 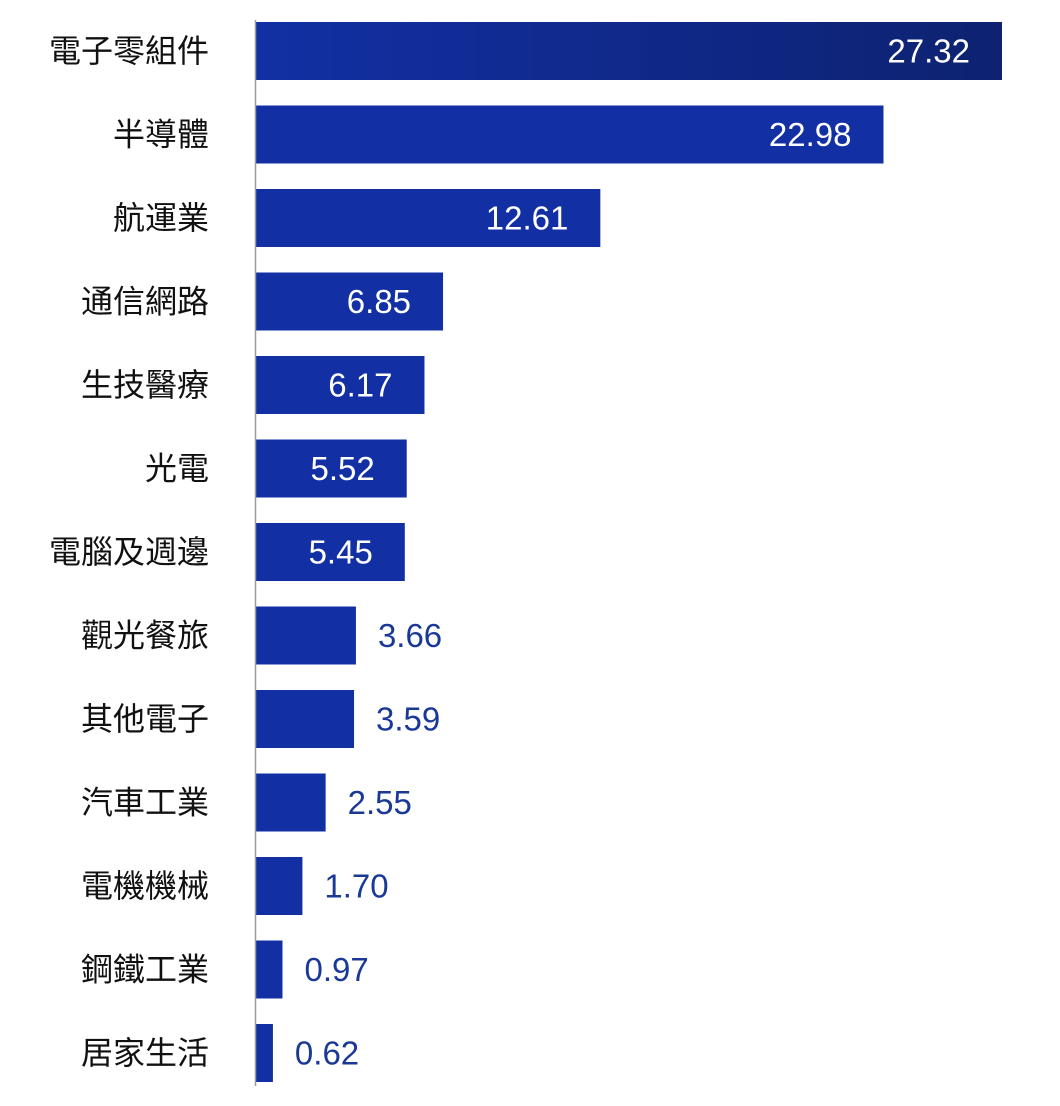 What do you see at coordinates (145, 302) in the screenshot?
I see `category-label: 通信網路` at bounding box center [145, 302].